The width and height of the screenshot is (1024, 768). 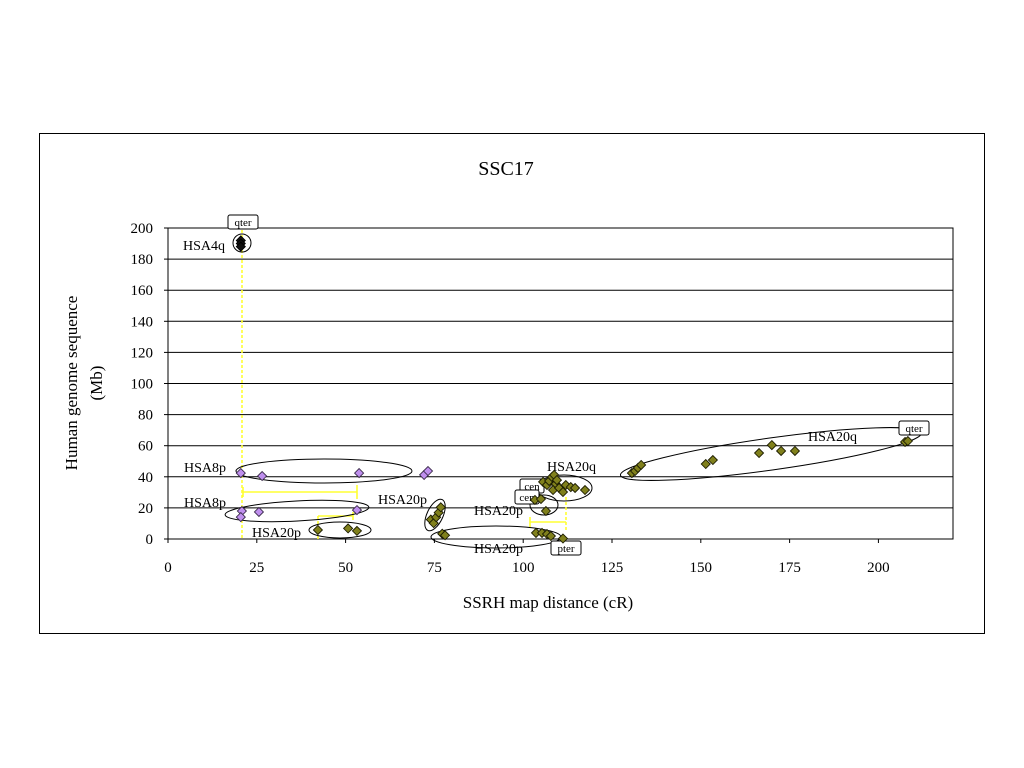 I want to click on y-tick-label: 60, so click(x=145, y=447).